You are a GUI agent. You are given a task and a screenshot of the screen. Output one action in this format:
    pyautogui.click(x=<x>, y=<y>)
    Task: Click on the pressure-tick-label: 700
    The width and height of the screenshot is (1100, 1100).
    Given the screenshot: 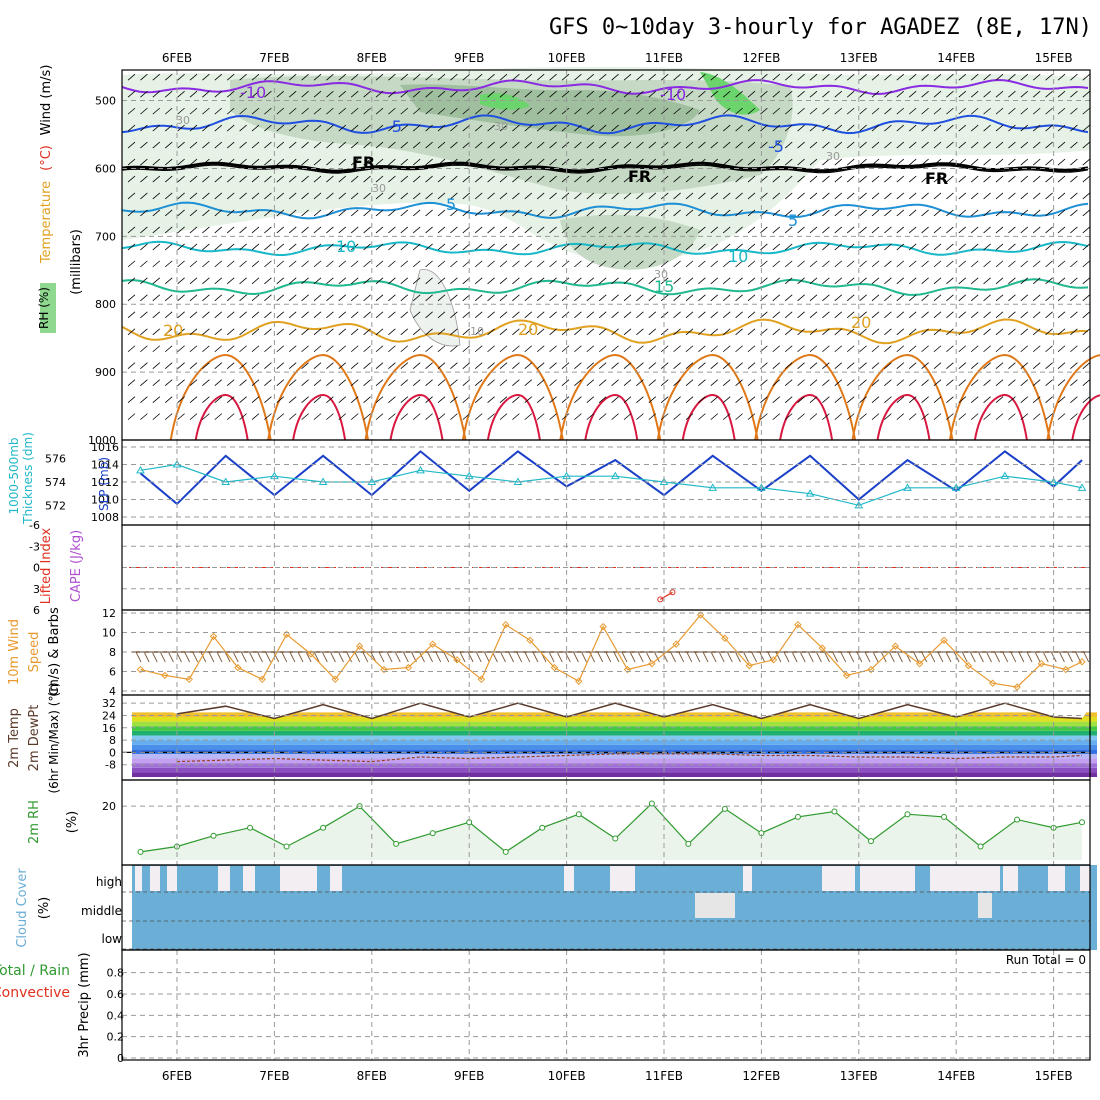 What is the action you would take?
    pyautogui.click(x=105, y=236)
    